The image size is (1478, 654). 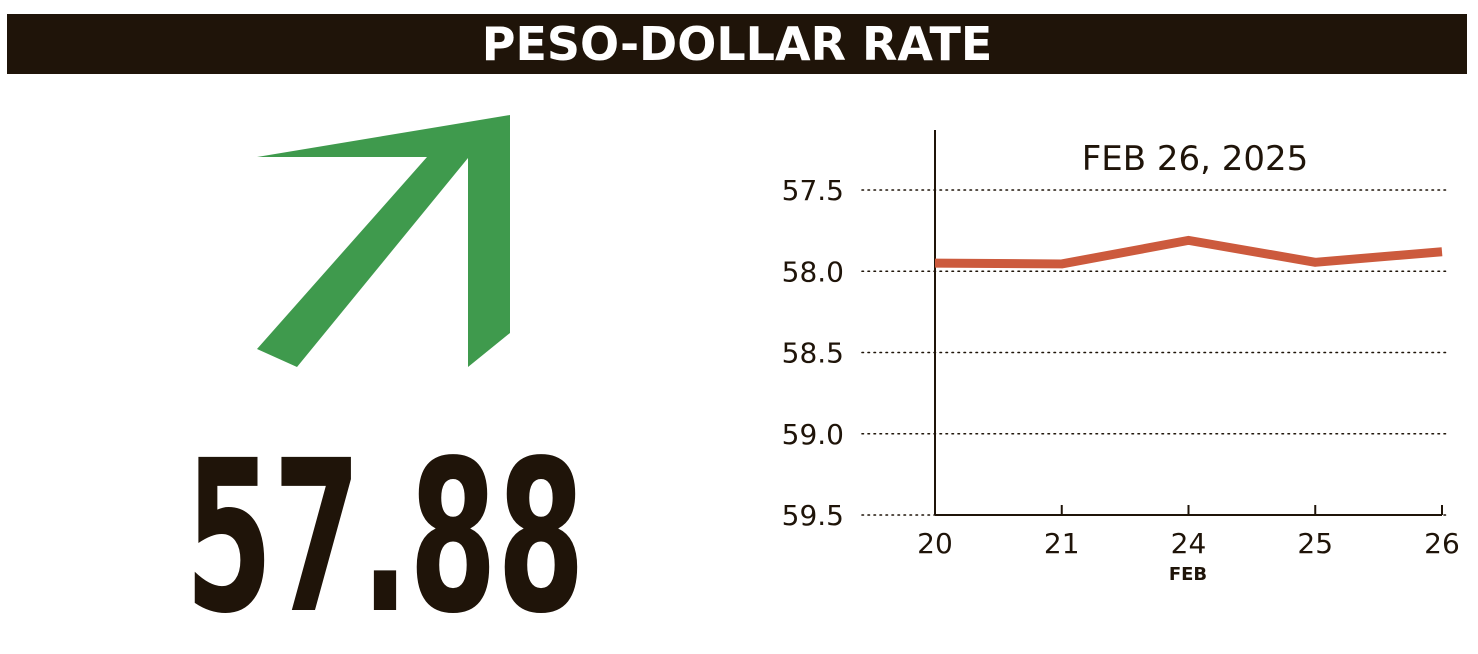 What do you see at coordinates (813, 515) in the screenshot?
I see `y-tick-label: 59.5` at bounding box center [813, 515].